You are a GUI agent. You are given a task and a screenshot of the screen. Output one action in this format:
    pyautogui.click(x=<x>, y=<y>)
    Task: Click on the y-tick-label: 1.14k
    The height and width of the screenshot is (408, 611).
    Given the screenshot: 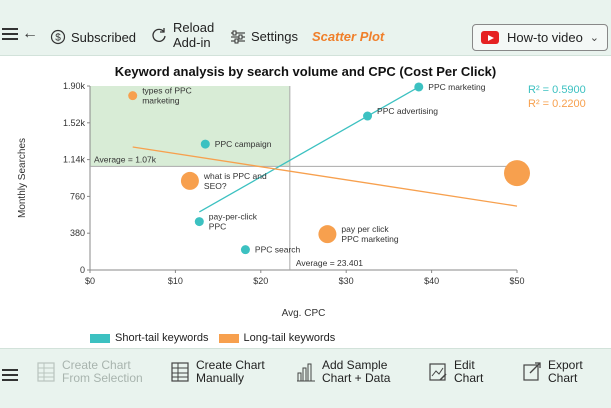 What is the action you would take?
    pyautogui.click(x=74, y=160)
    